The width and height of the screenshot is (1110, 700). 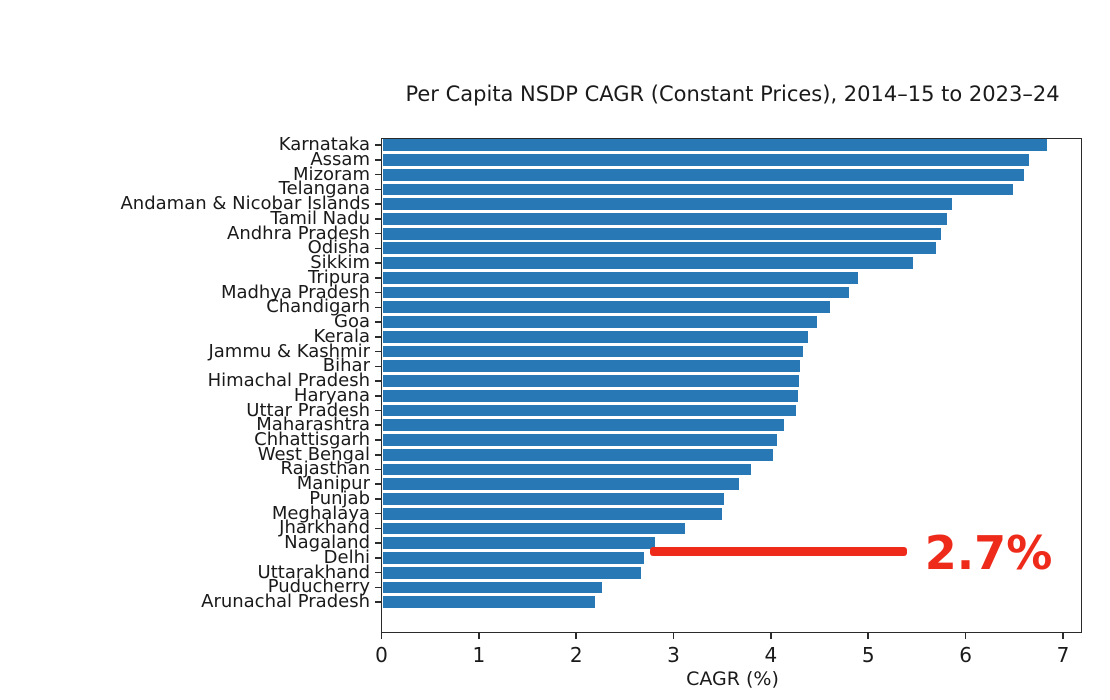 I want to click on y-tick-label: West Bengal, so click(x=313, y=454).